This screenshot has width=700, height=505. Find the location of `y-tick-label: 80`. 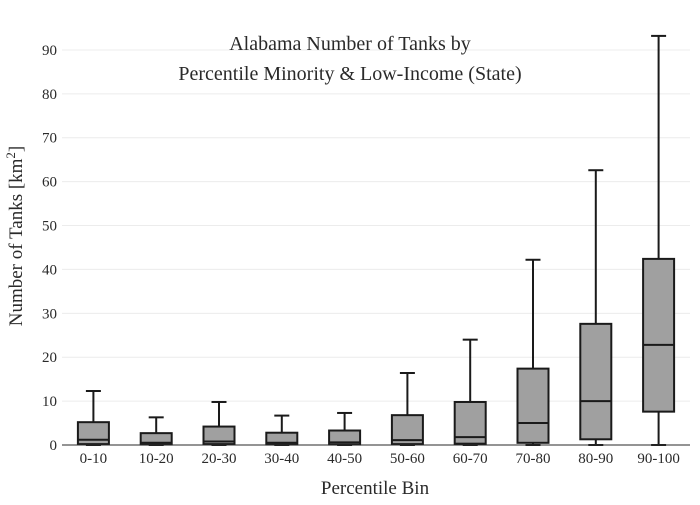

y-tick-label: 80 is located at coordinates (49, 95).